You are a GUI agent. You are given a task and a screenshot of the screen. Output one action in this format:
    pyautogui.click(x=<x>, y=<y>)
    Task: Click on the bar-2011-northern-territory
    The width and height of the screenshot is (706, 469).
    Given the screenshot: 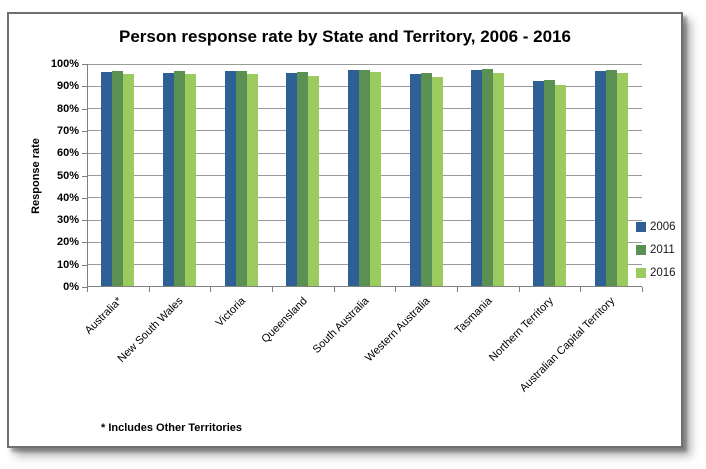 What is the action you would take?
    pyautogui.click(x=549, y=183)
    